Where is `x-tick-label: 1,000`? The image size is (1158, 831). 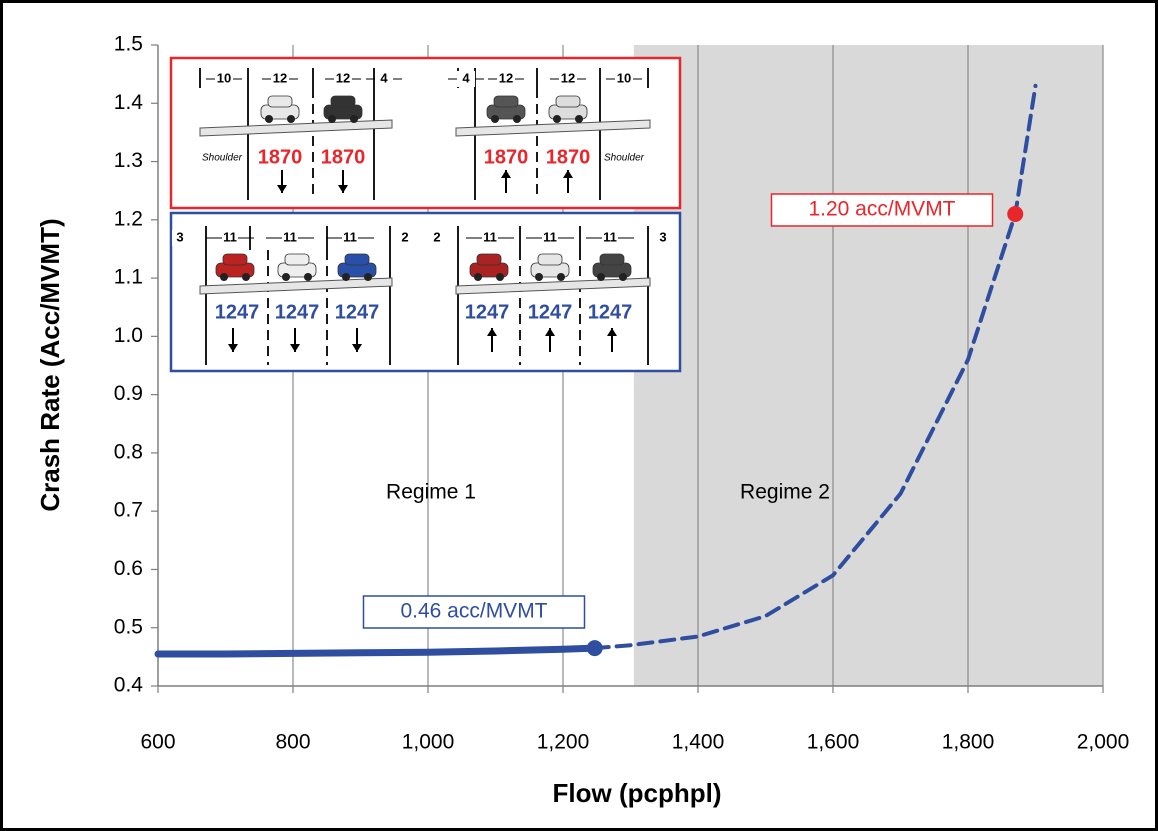
x-tick-label: 1,000 is located at coordinates (428, 742).